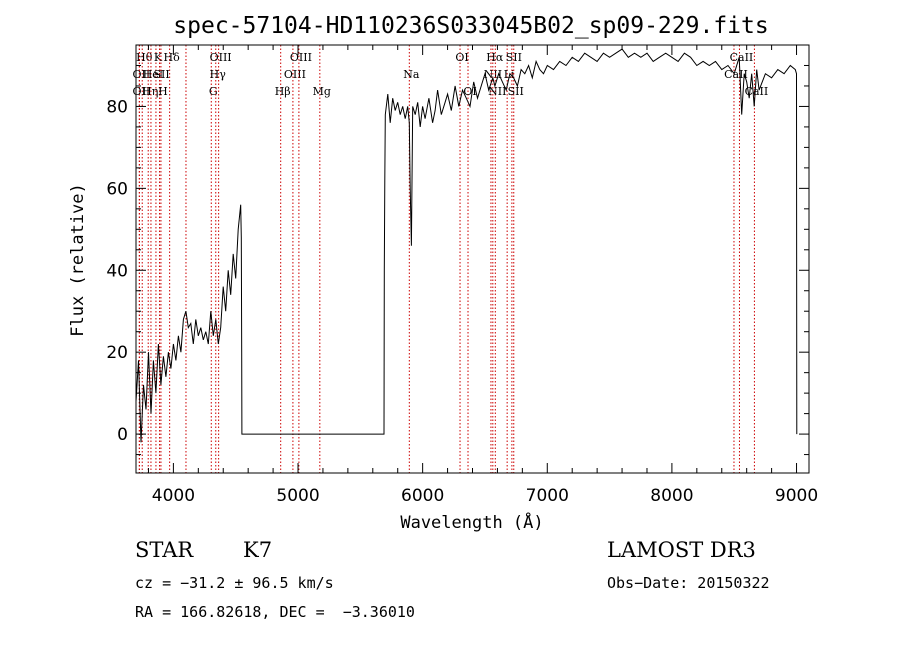 The image size is (900, 649). Describe the element at coordinates (742, 57) in the screenshot. I see `line-label-27: CaII` at that location.